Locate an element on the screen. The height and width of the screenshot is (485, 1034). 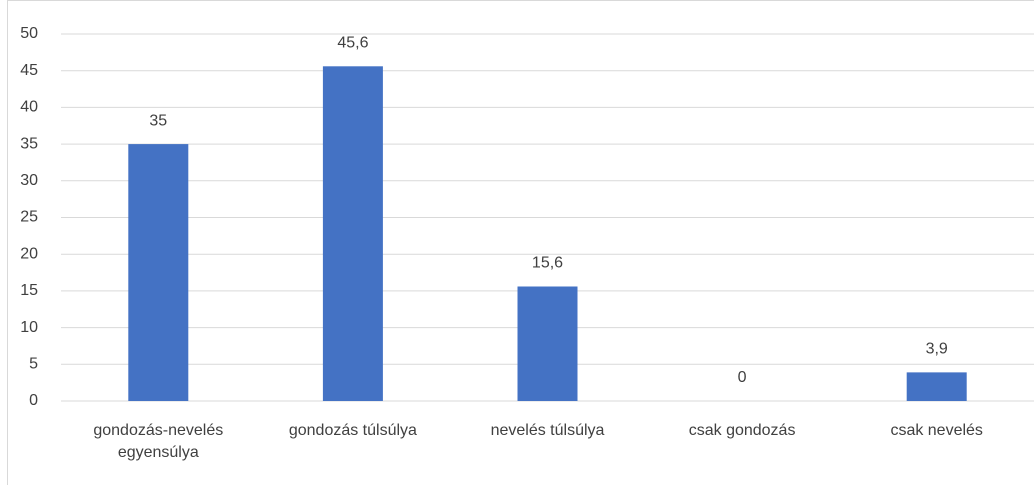
y-tick-label: 20 is located at coordinates (29, 253).